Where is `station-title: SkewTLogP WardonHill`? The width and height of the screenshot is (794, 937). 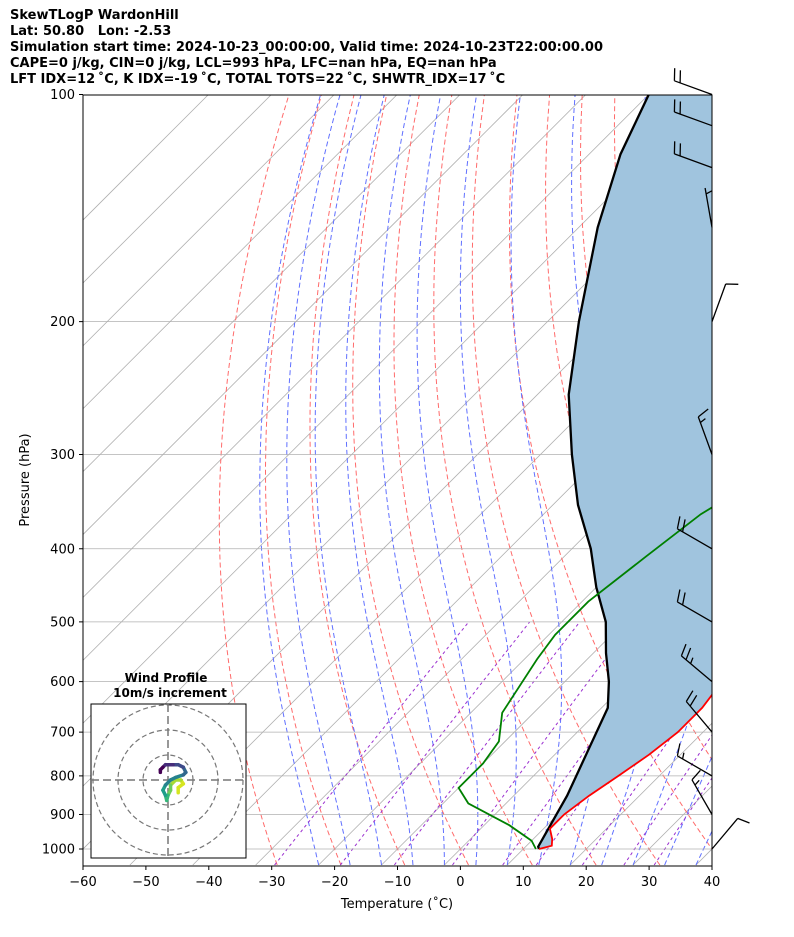
station-title: SkewTLogP WardonHill is located at coordinates (94, 15).